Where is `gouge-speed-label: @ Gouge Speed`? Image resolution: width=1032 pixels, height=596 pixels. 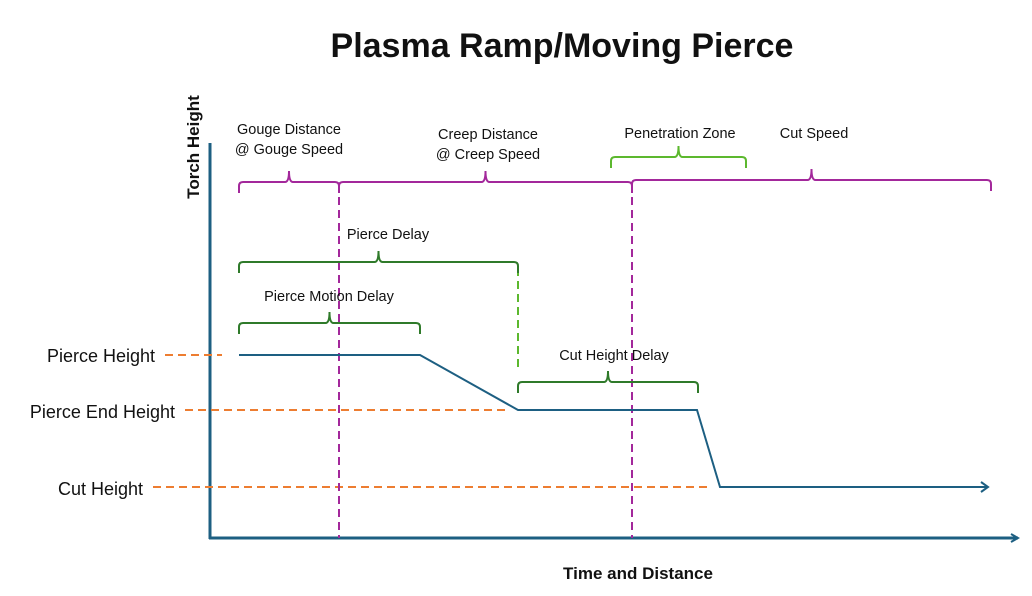 gouge-speed-label: @ Gouge Speed is located at coordinates (289, 150).